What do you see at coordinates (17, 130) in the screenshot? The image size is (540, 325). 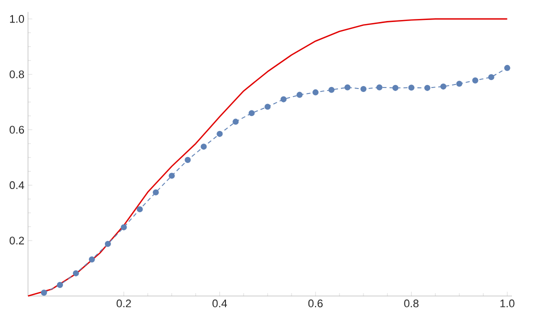 I see `y-tick-label: 0.6` at bounding box center [17, 130].